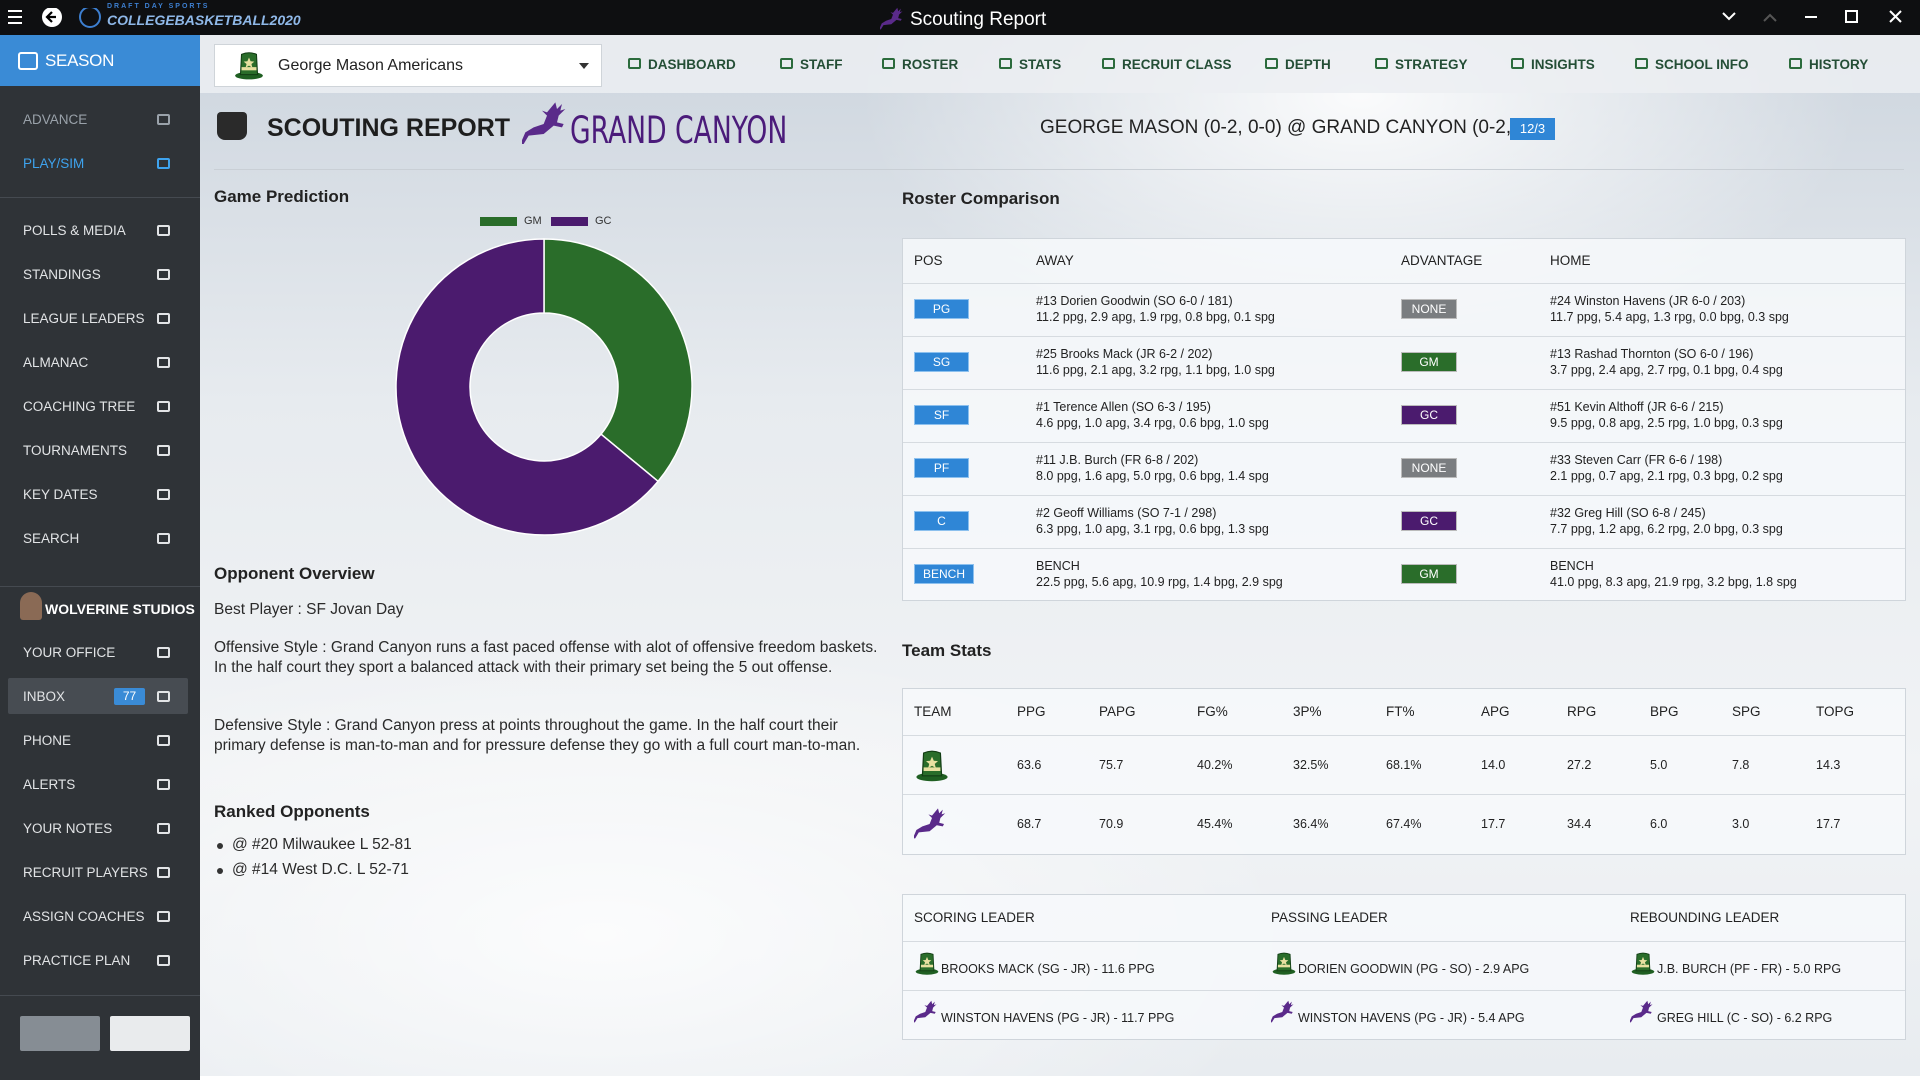 This screenshot has width=1920, height=1080. What do you see at coordinates (1702, 64) in the screenshot?
I see `nav-tab: SCHOOL INFO` at bounding box center [1702, 64].